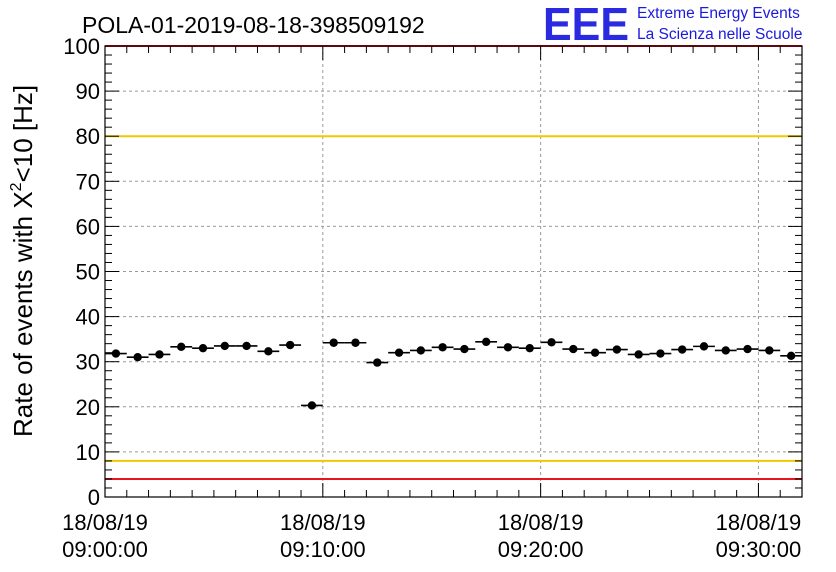  Describe the element at coordinates (88, 317) in the screenshot. I see `y-tick-label: 40` at that location.